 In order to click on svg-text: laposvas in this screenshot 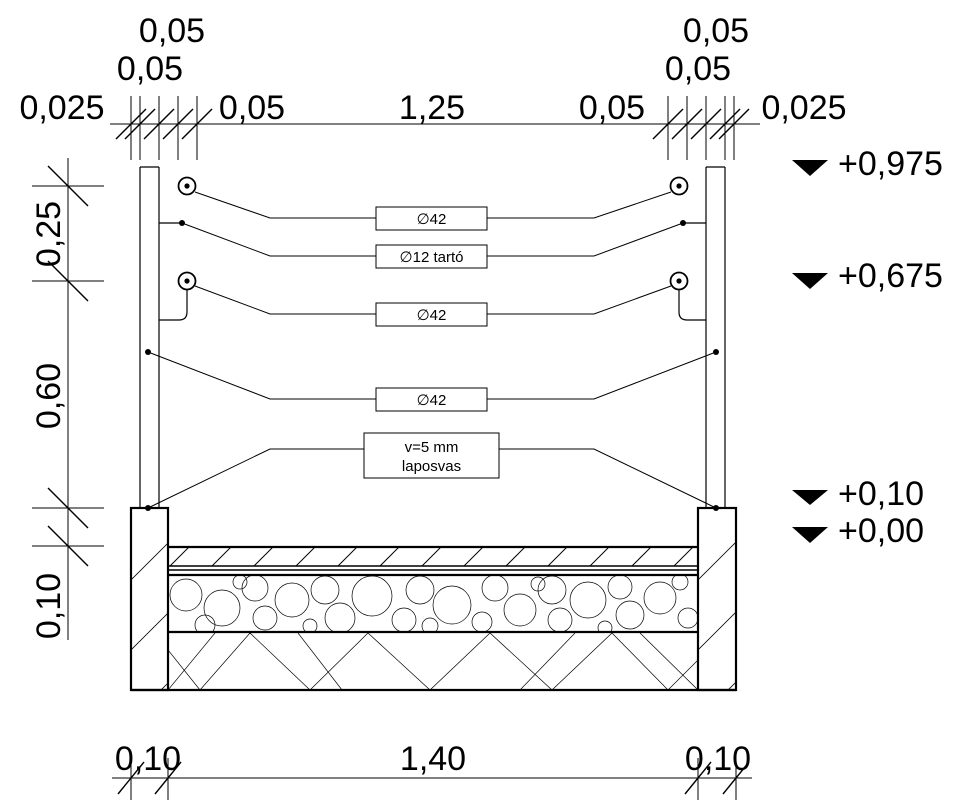, I will do `click(431, 466)`.